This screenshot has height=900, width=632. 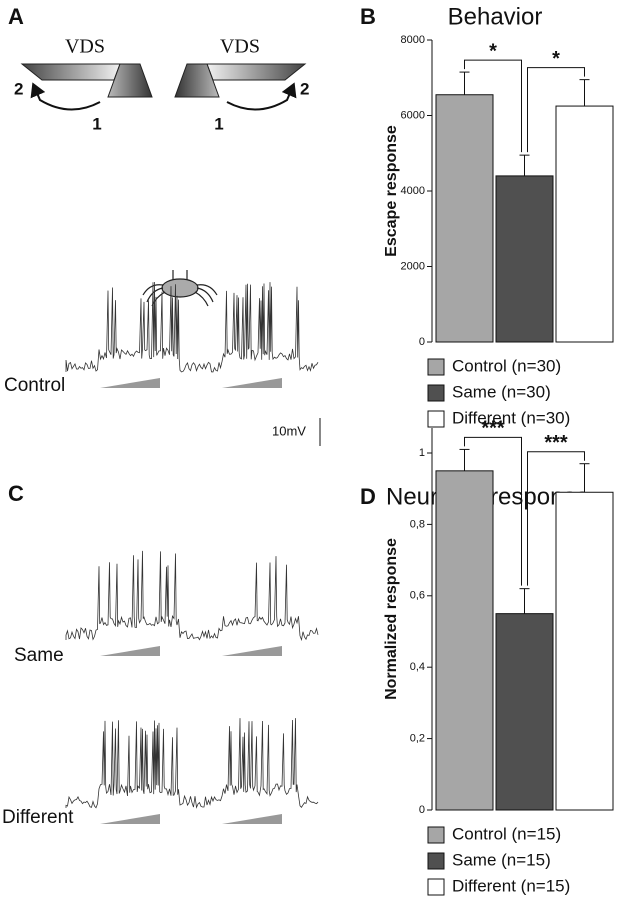 I want to click on legend-label: Same (n=15), so click(x=501, y=859).